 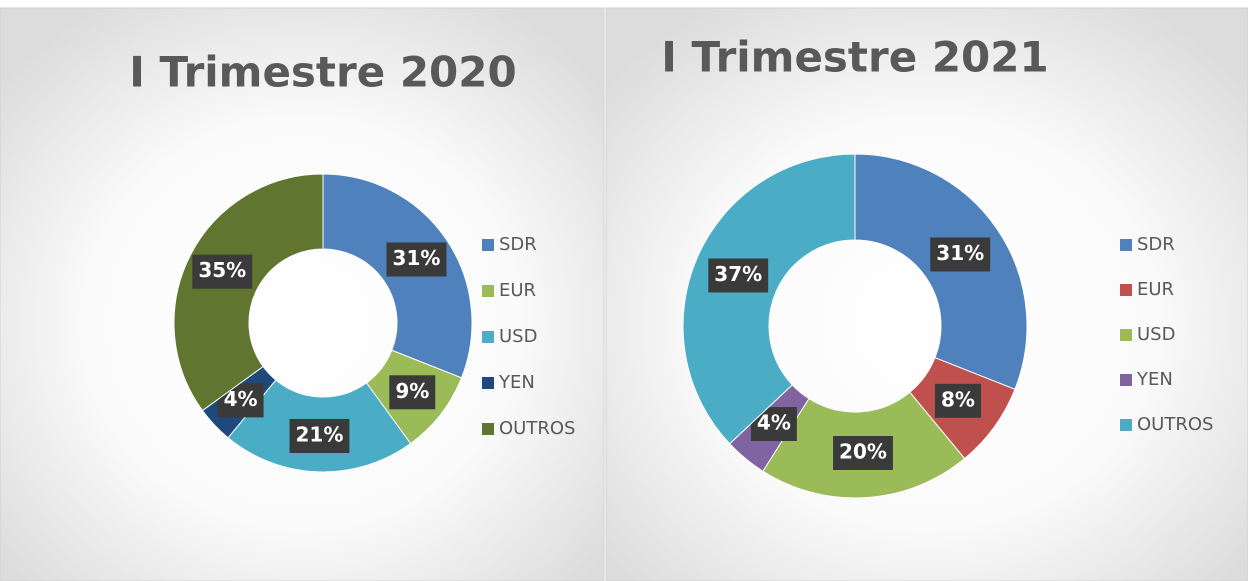 I want to click on data-label: 9%, so click(x=412, y=391).